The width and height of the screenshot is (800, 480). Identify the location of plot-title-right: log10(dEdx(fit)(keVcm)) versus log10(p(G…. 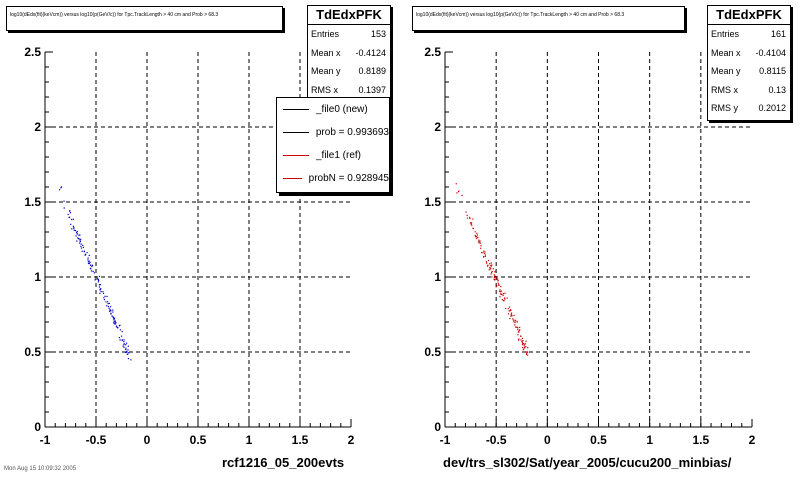
(548, 18).